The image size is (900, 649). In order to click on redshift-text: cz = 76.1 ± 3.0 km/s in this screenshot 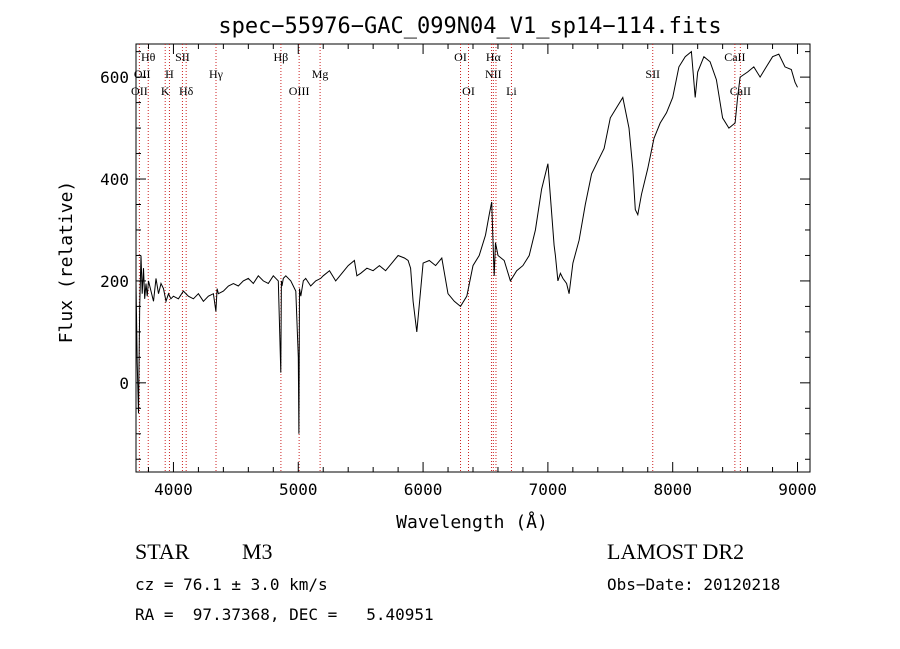, I will do `click(231, 584)`.